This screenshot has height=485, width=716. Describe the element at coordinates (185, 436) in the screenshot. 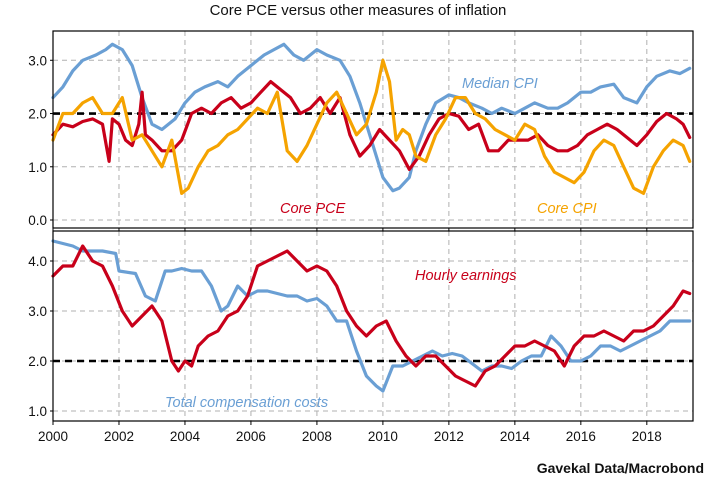

I see `x-tick-label: 2004` at that location.